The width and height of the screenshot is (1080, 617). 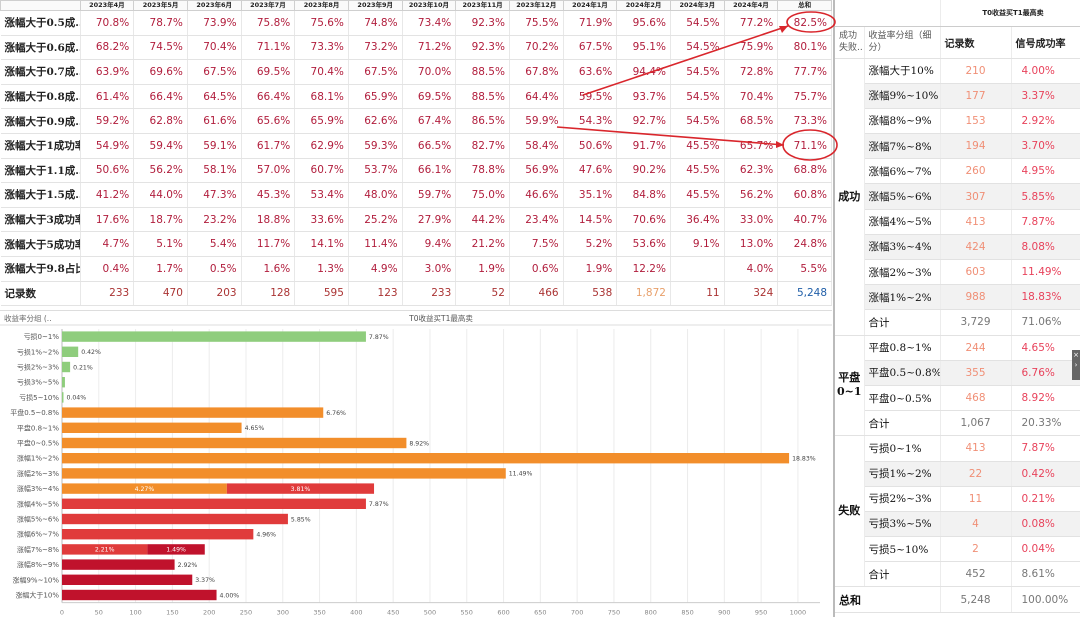 I want to click on table-cell: 4.7%, so click(x=107, y=244).